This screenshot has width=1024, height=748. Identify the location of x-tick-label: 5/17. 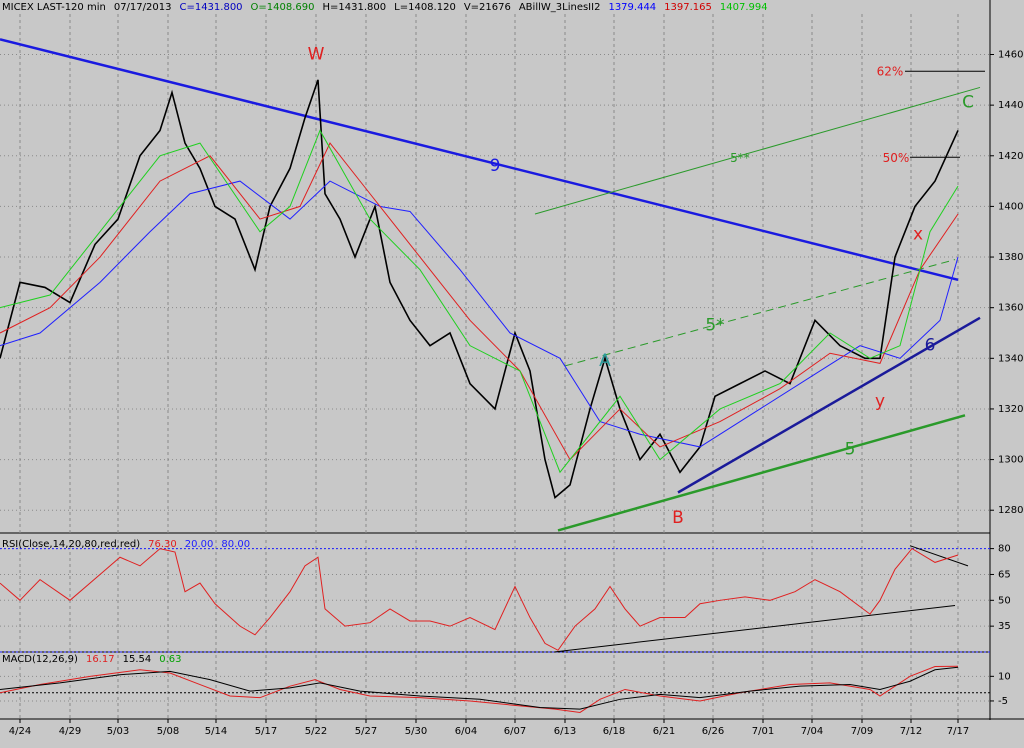
(266, 731).